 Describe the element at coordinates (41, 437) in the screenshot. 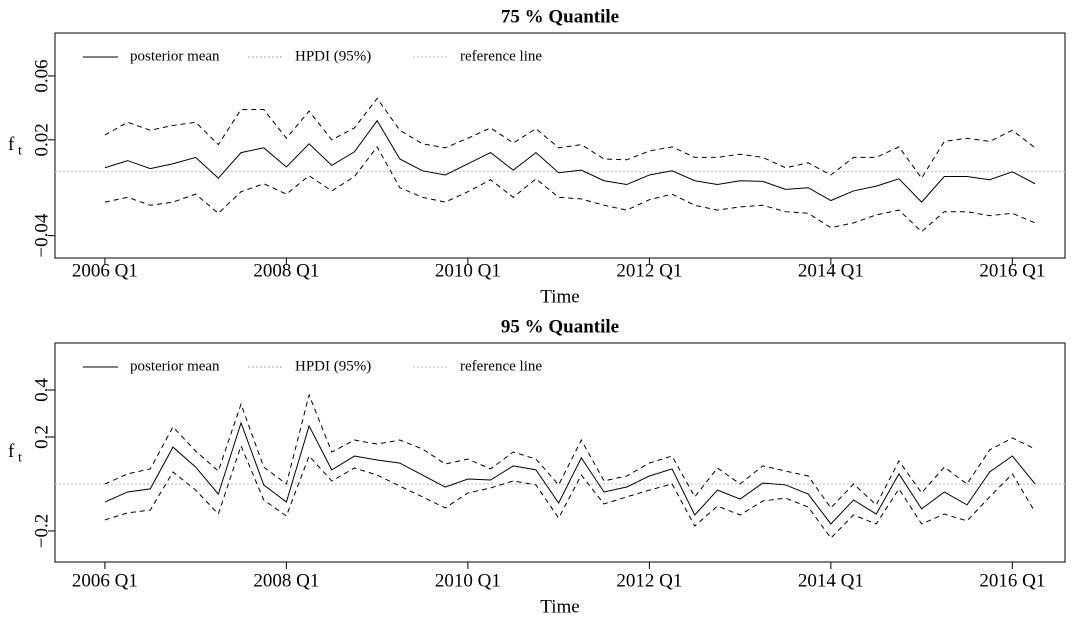

I see `y-tick-label: 0.2` at that location.